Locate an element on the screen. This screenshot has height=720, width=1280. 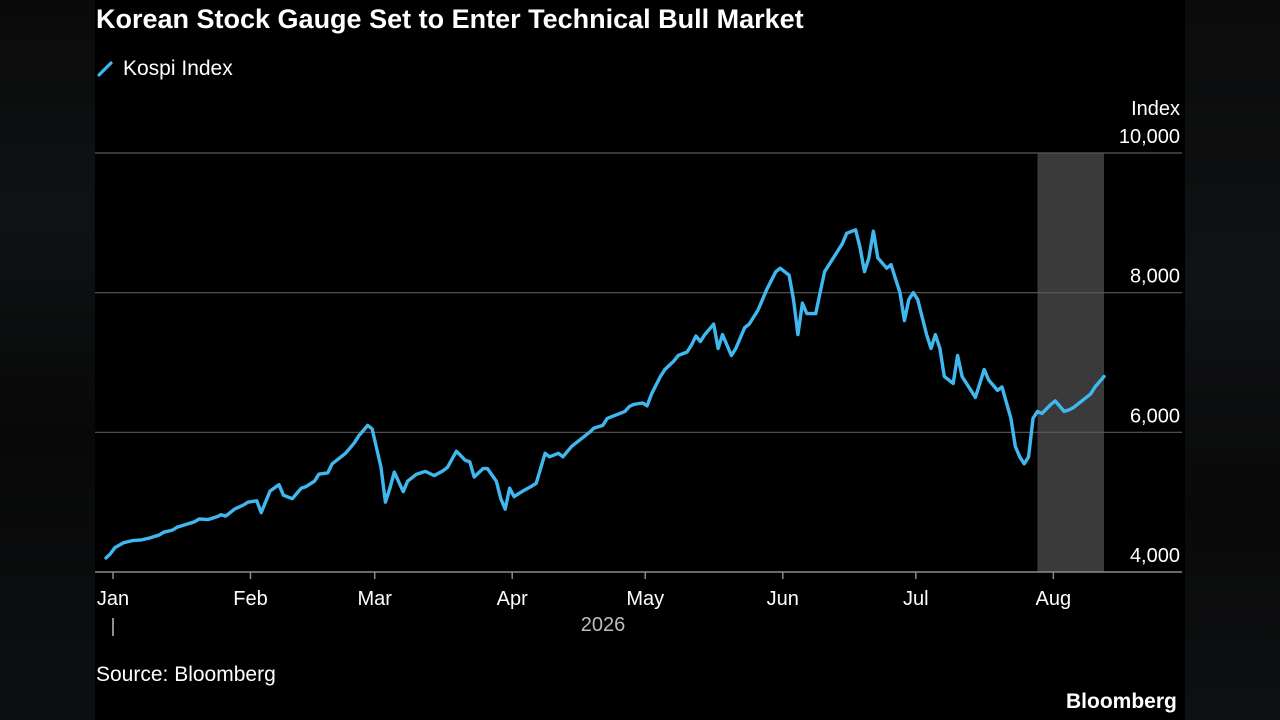
background-left-blur is located at coordinates (47, 360).